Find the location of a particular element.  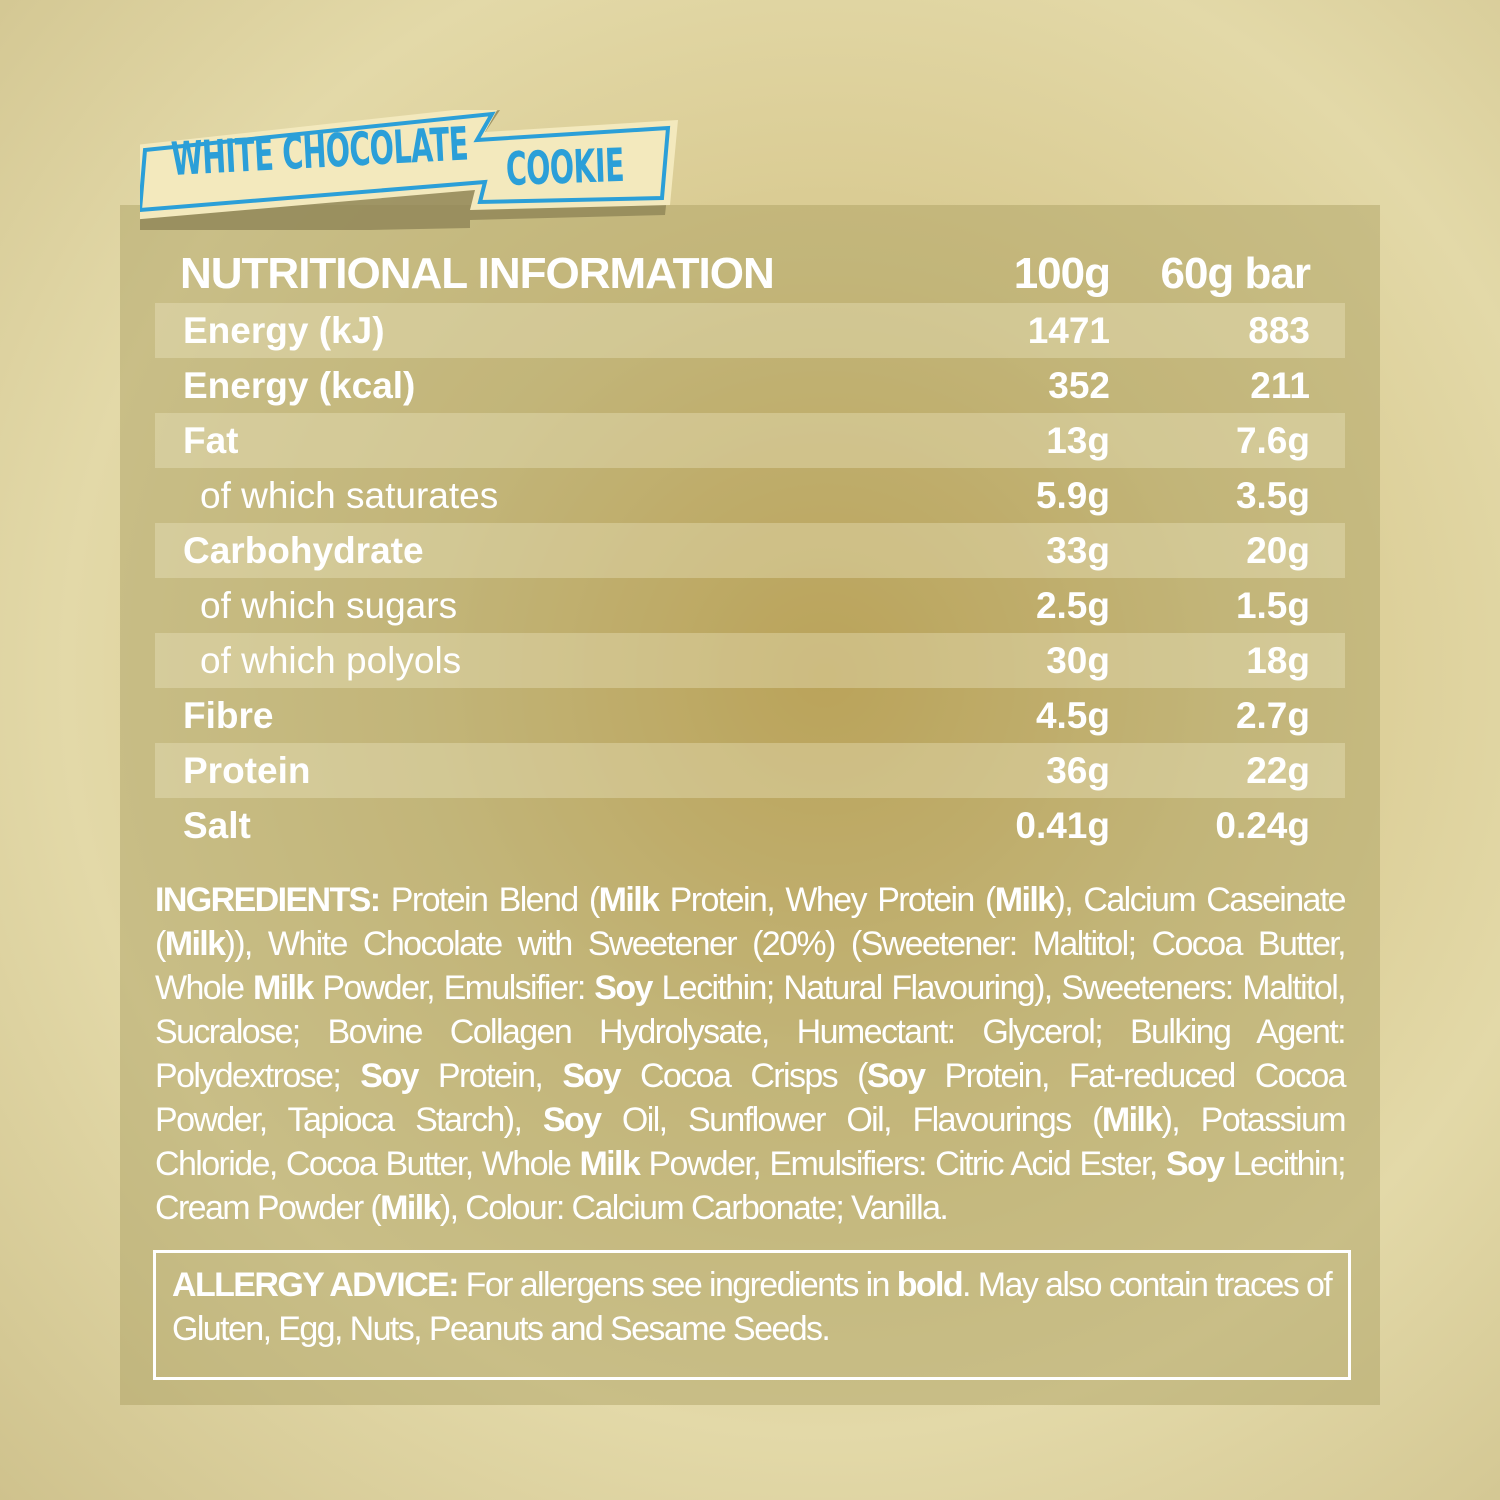

table-row: Energy (kcal) 352 211 is located at coordinates (750, 385).